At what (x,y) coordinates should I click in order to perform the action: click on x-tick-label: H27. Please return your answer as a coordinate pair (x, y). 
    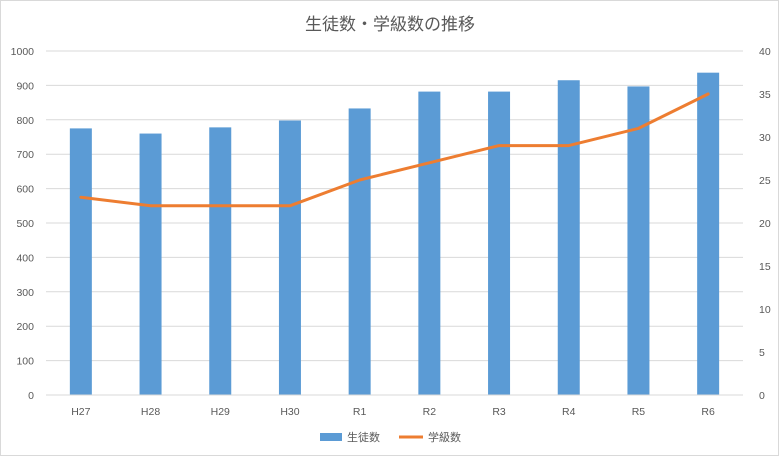
    Looking at the image, I should click on (80, 412).